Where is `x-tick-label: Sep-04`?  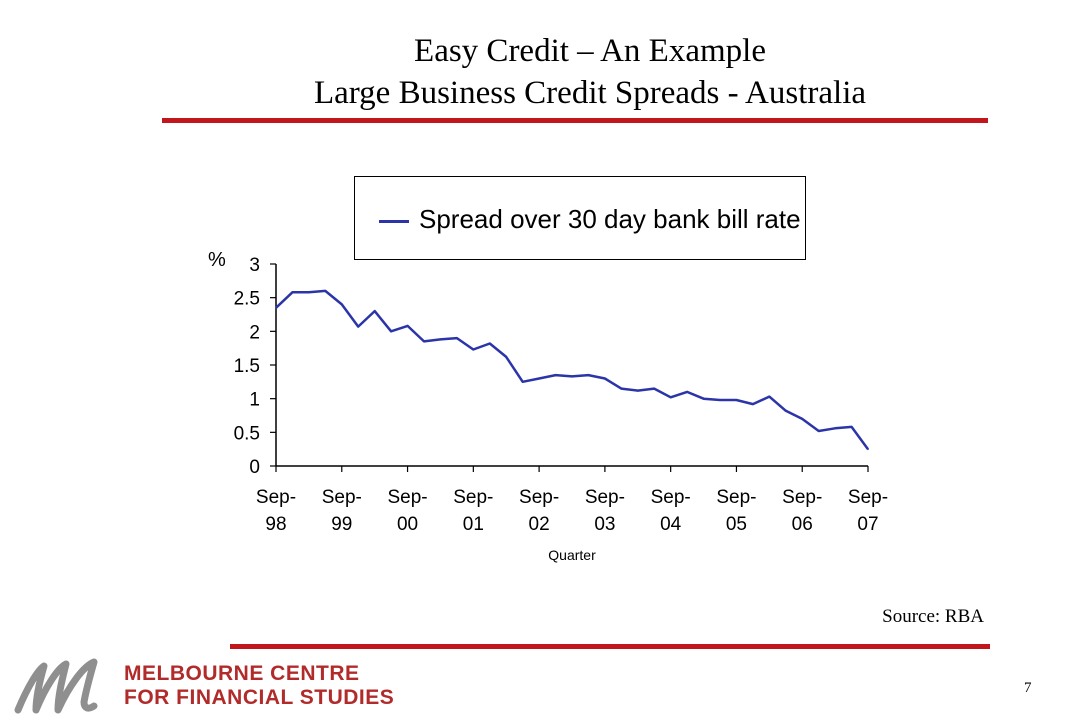 x-tick-label: Sep-04 is located at coordinates (671, 511).